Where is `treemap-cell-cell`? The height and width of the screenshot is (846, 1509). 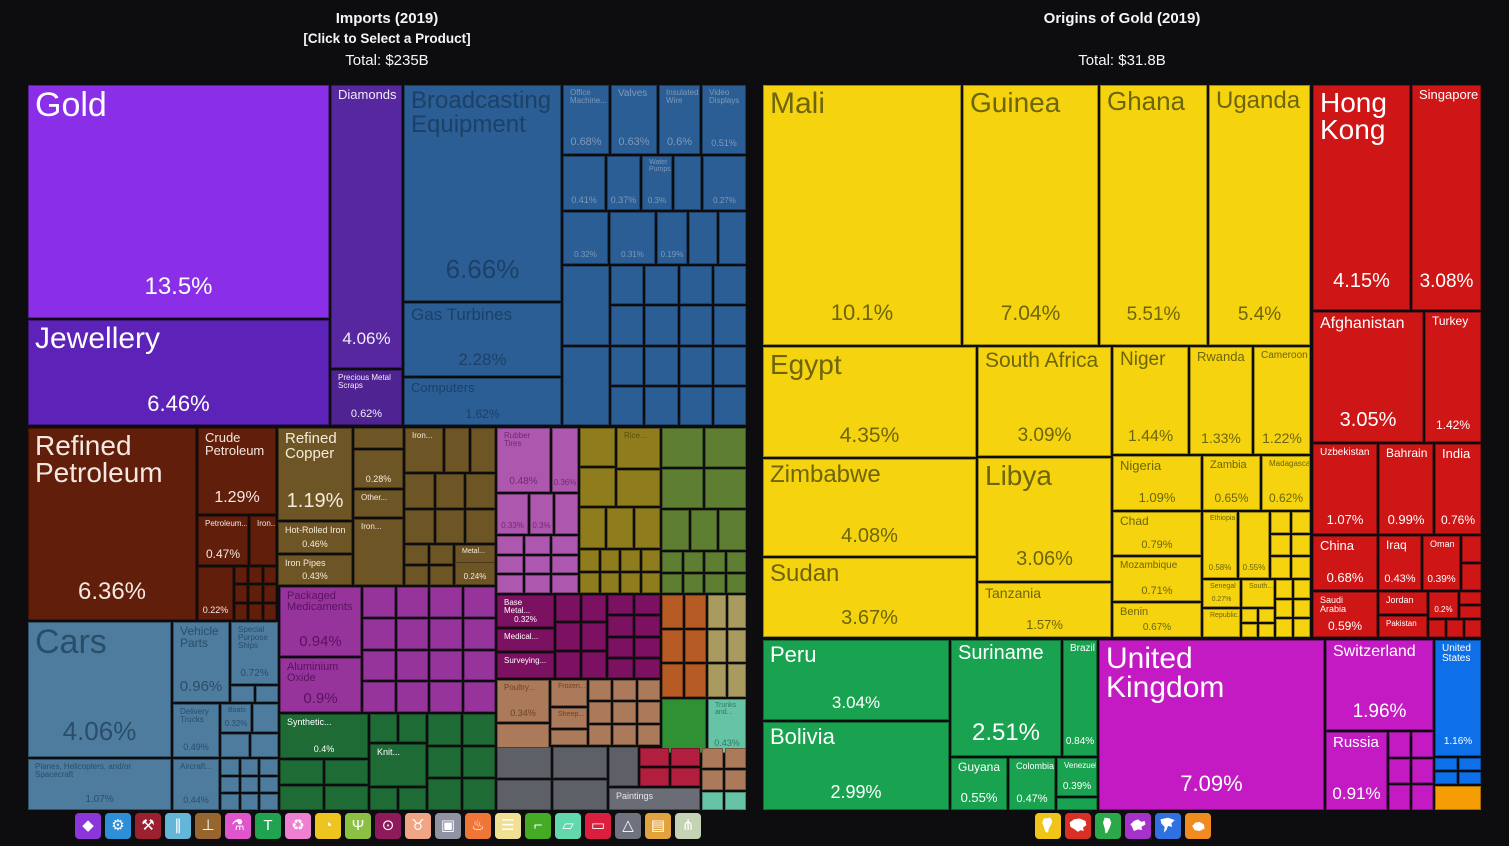 treemap-cell-cell is located at coordinates (687, 183).